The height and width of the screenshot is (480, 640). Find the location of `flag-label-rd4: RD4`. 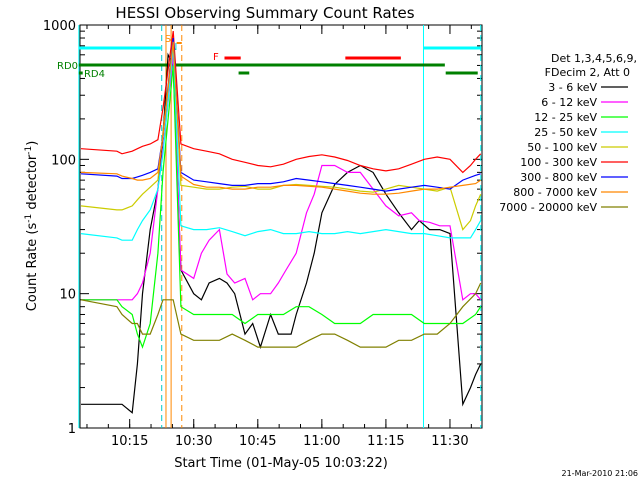

flag-label-rd4: RD4 is located at coordinates (94, 74).